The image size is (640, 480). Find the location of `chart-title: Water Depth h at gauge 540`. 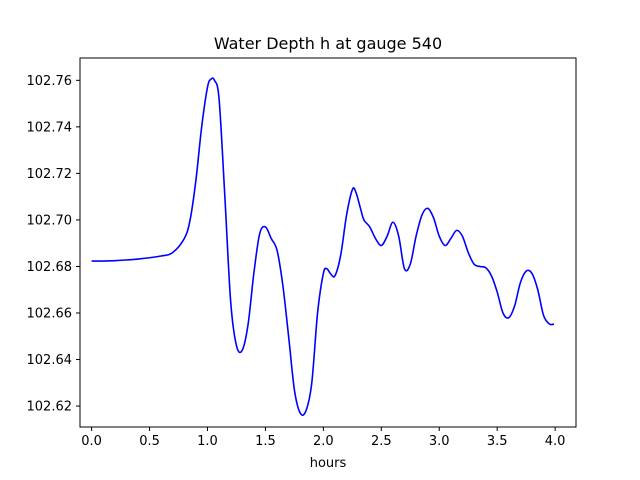

chart-title: Water Depth h at gauge 540 is located at coordinates (328, 43).